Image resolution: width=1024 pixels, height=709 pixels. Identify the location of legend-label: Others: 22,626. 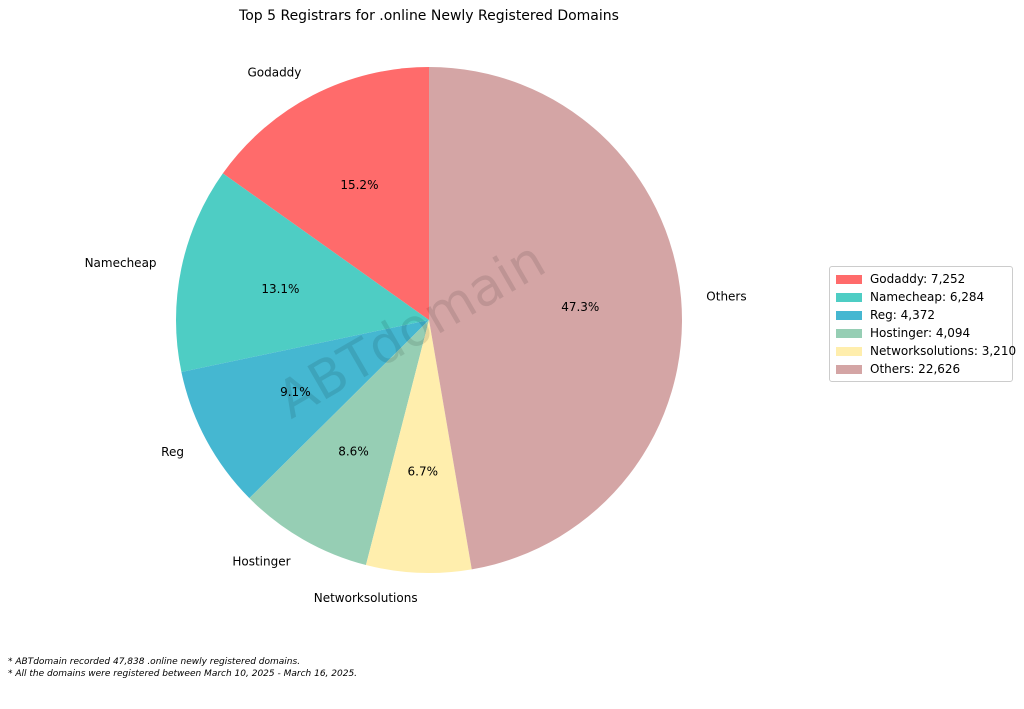
(915, 369).